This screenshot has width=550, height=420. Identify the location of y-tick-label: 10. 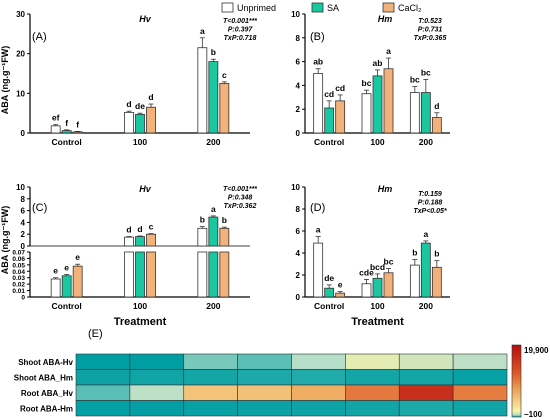
(20, 187).